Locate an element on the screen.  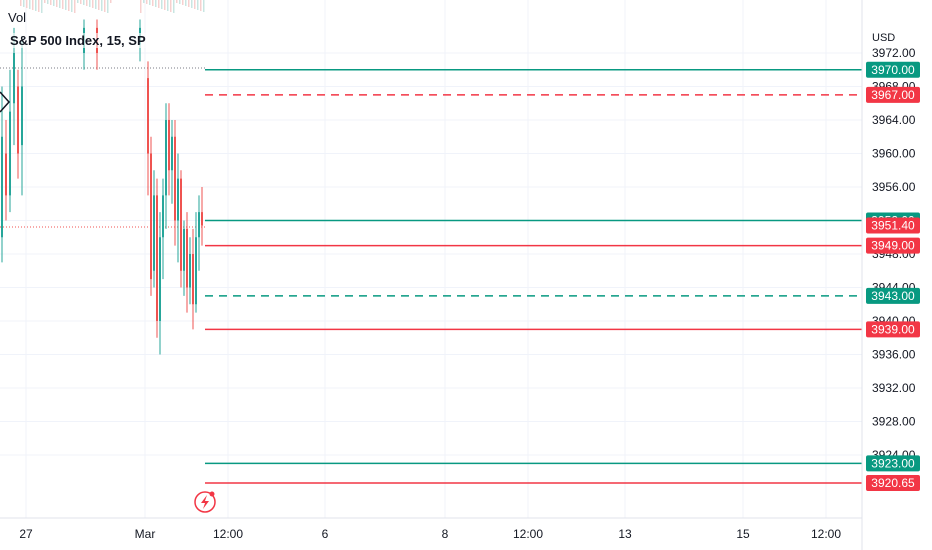
currency-label: USD is located at coordinates (884, 38).